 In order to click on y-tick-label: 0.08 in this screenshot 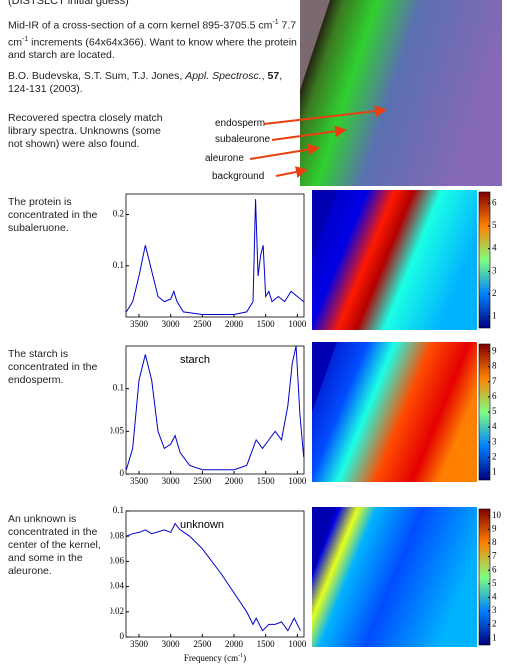, I will do `click(117, 535)`.